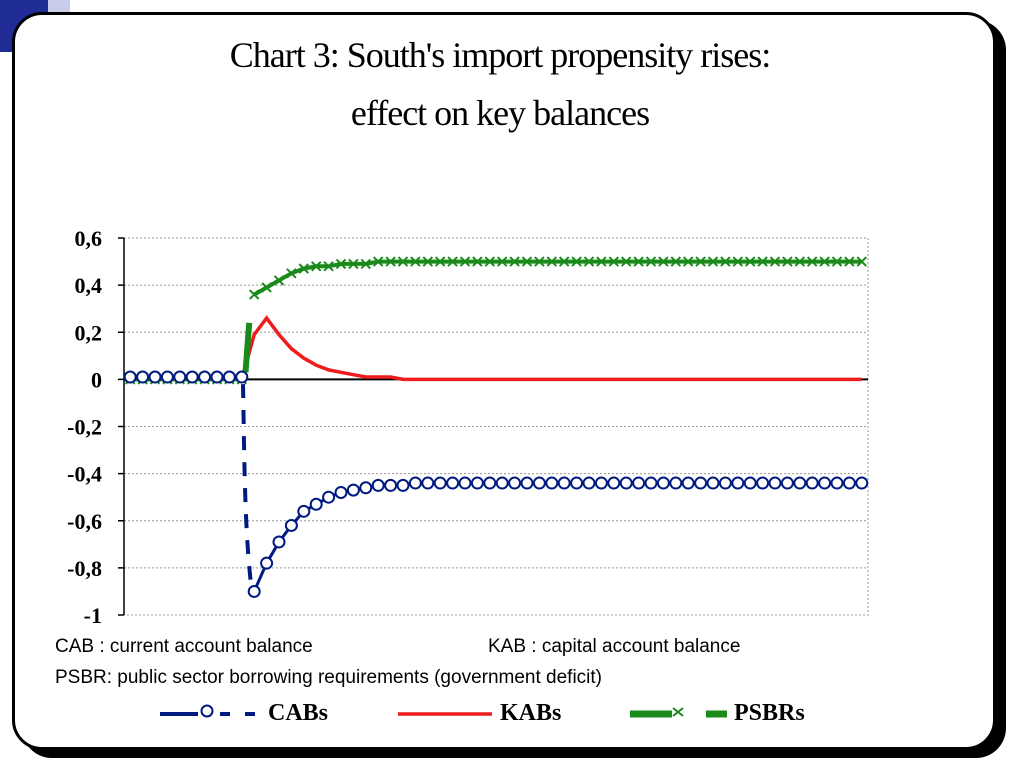 Image resolution: width=1024 pixels, height=768 pixels. What do you see at coordinates (769, 713) in the screenshot?
I see `legend-label-psbr: PSBRs` at bounding box center [769, 713].